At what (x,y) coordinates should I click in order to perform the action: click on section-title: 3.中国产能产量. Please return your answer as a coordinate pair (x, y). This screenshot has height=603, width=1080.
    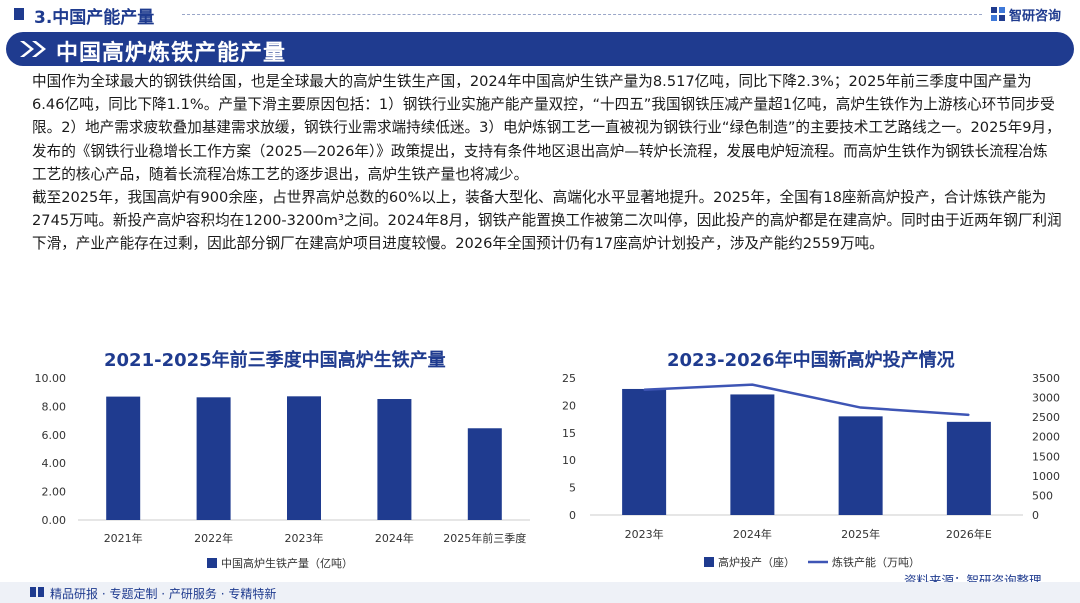
    Looking at the image, I should click on (94, 18).